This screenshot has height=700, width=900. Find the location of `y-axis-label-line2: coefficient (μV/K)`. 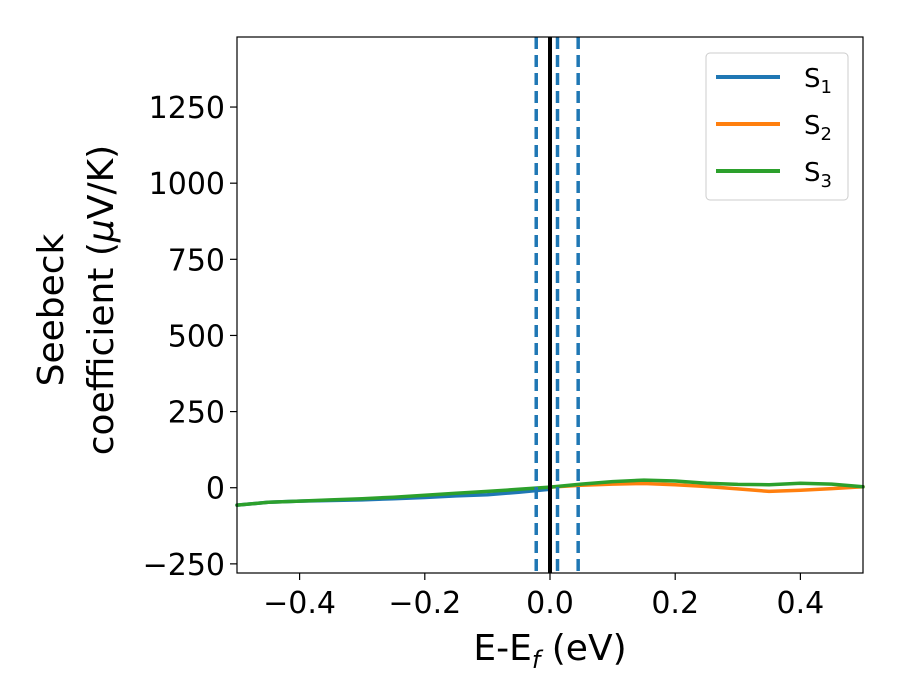

y-axis-label-line2: coefficient (μV/K) is located at coordinates (101, 300).